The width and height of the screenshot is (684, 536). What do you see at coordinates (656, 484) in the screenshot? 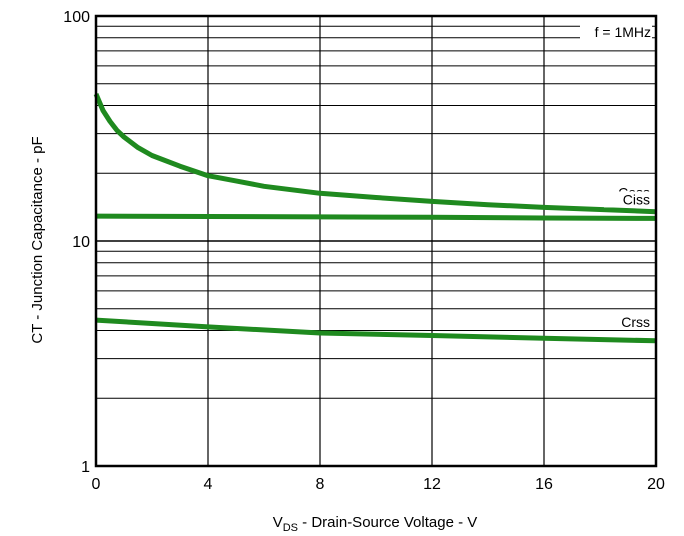
I see `x-tick-label: 20` at bounding box center [656, 484].